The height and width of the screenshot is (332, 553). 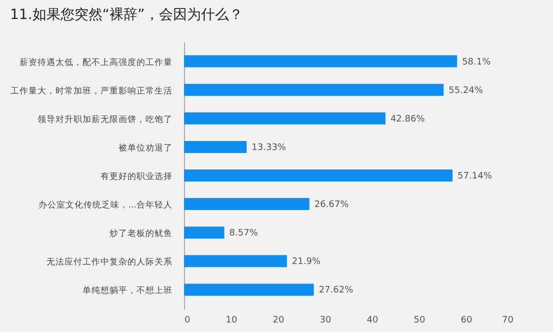 I want to click on y-tick-label: 办公室文化传统乏味，...合年轻人, so click(x=105, y=205).